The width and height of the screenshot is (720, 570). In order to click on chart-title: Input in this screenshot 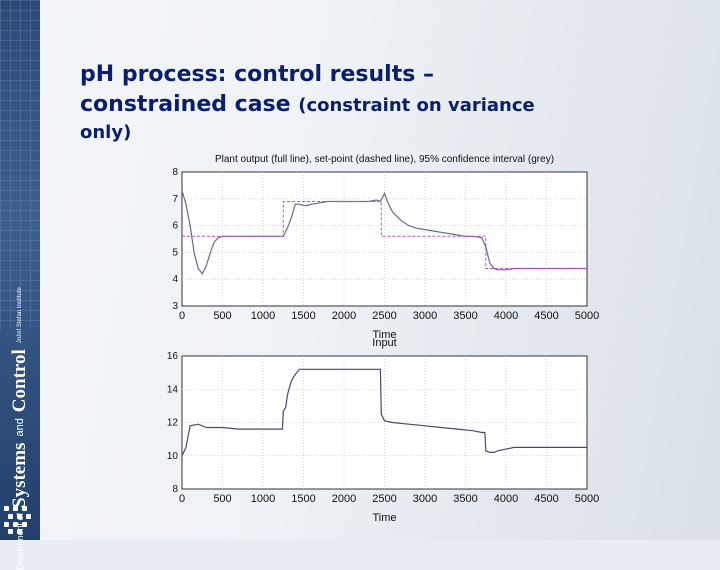, I will do `click(384, 343)`.